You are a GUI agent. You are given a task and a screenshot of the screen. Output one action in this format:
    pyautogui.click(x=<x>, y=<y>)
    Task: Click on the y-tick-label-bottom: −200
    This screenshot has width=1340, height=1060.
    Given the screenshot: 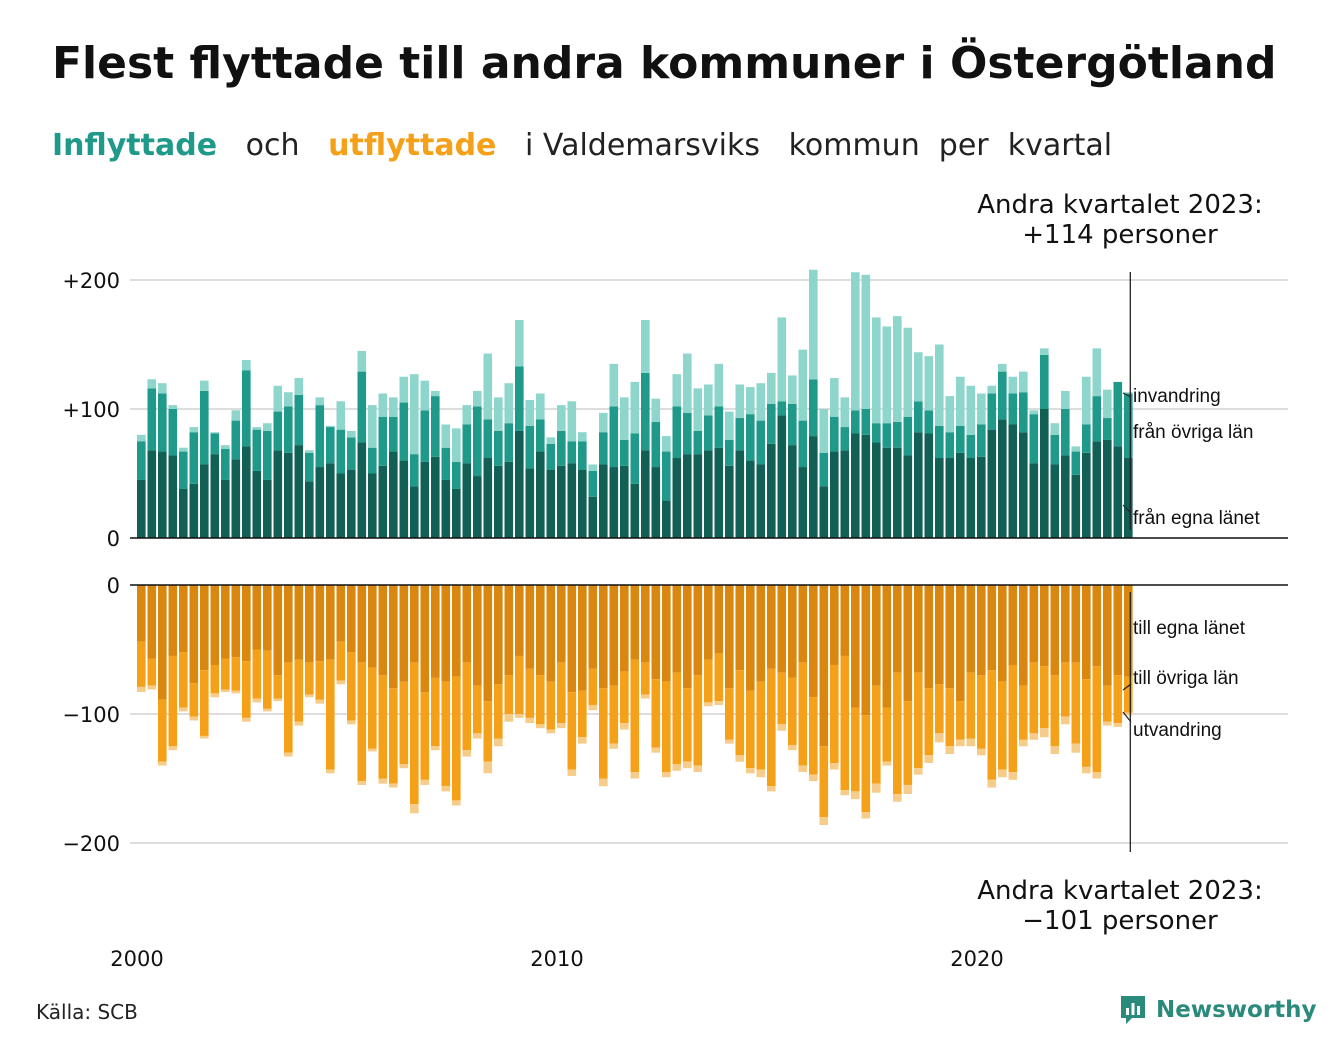 What is the action you would take?
    pyautogui.click(x=91, y=844)
    